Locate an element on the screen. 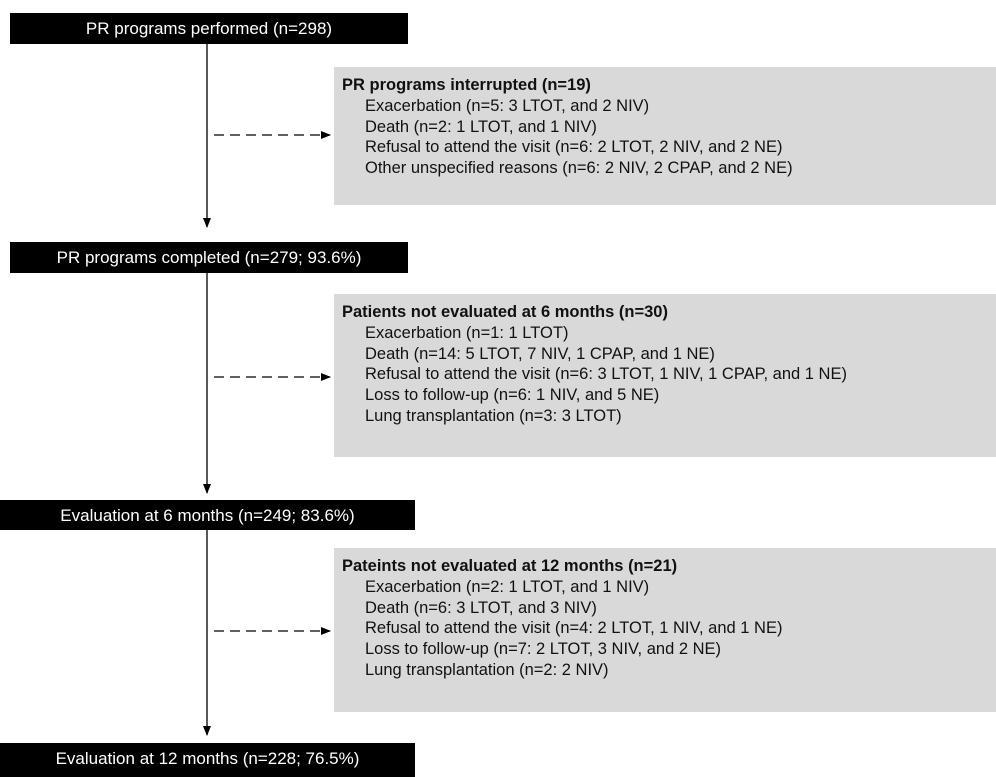  stage-box-completed: PR programs completed (n=279; 93.6%) is located at coordinates (209, 257).